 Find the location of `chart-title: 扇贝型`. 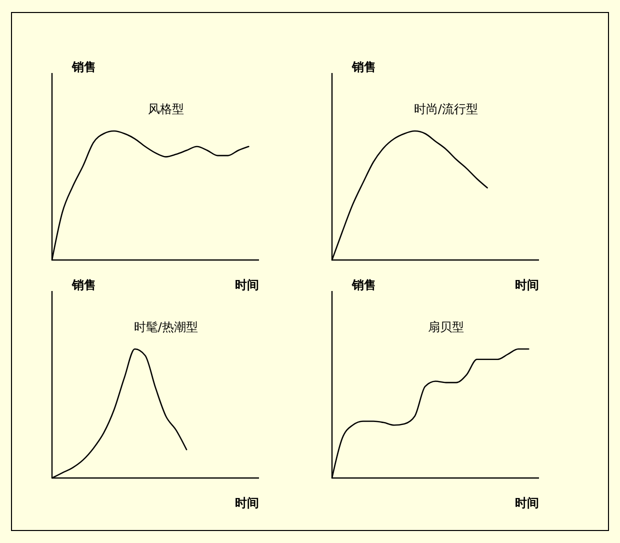

chart-title: 扇贝型 is located at coordinates (446, 327).